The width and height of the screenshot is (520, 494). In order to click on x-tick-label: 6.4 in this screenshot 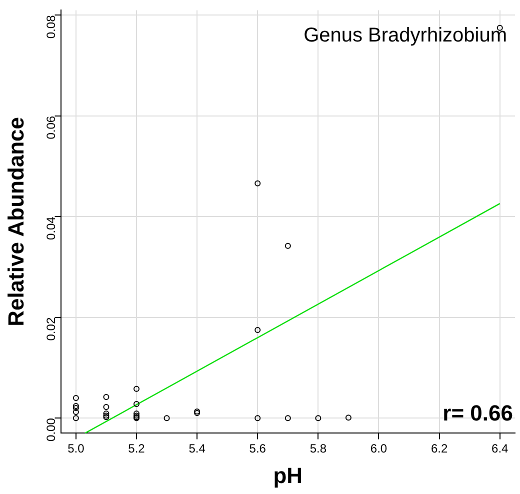, I will do `click(500, 449)`.